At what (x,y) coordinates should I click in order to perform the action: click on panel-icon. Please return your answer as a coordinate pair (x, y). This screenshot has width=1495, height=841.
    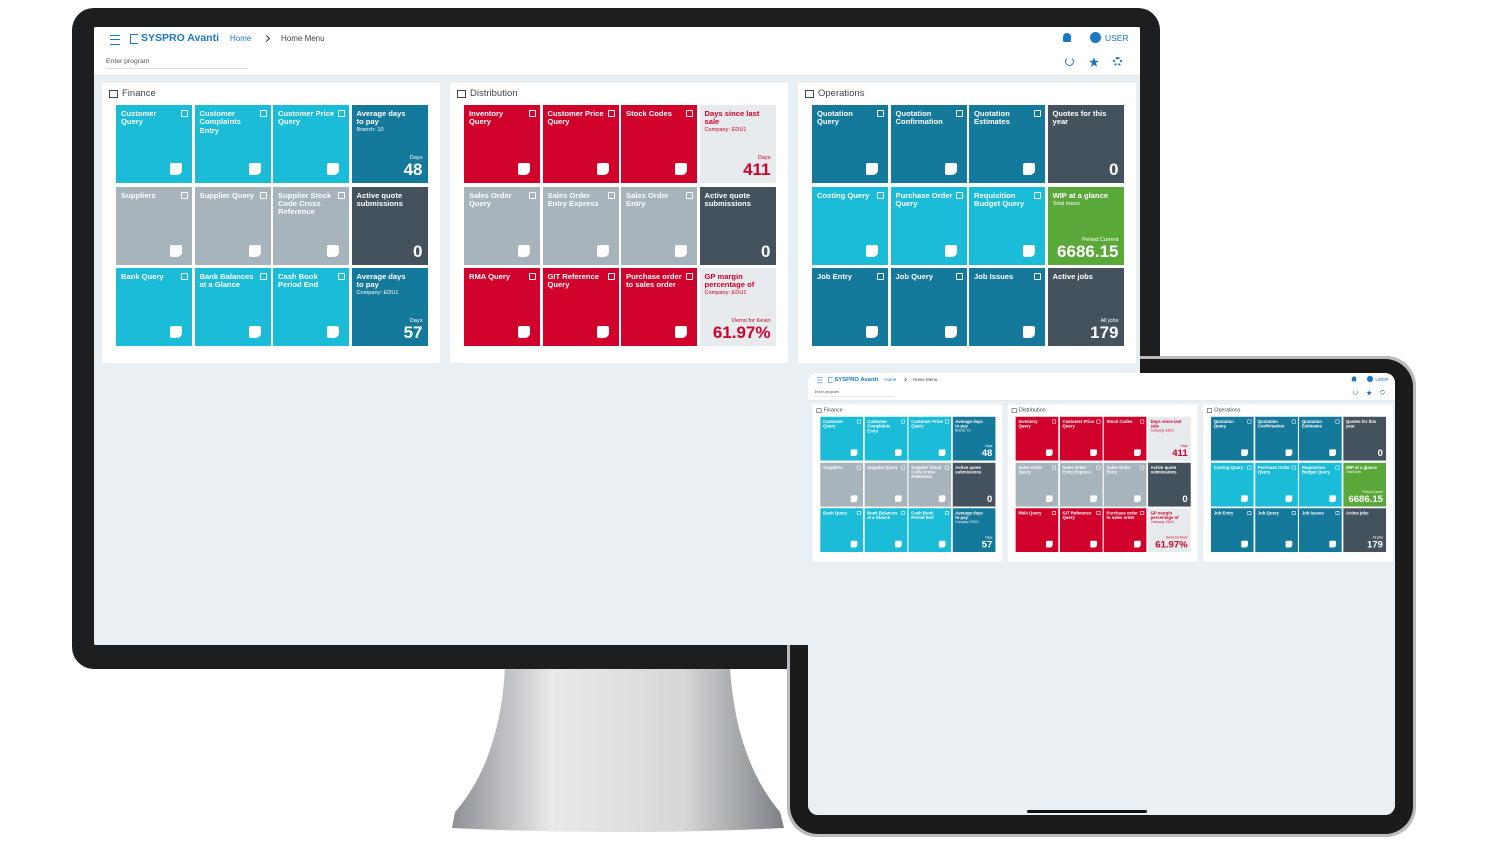
    Looking at the image, I should click on (461, 94).